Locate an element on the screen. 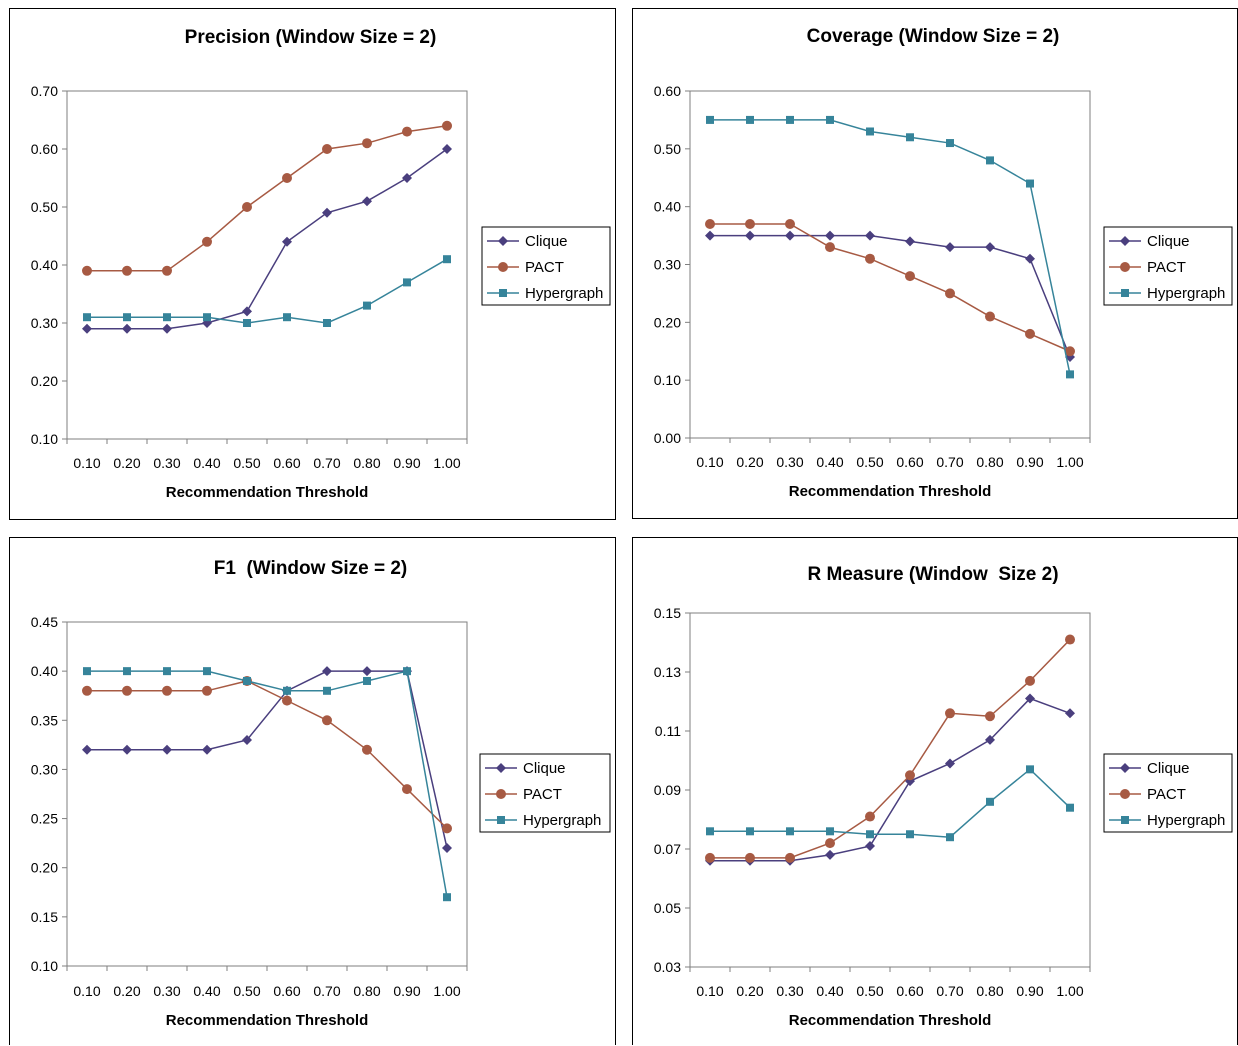 The height and width of the screenshot is (1046, 1238). y-tick-label: 0.30 is located at coordinates (44, 323).